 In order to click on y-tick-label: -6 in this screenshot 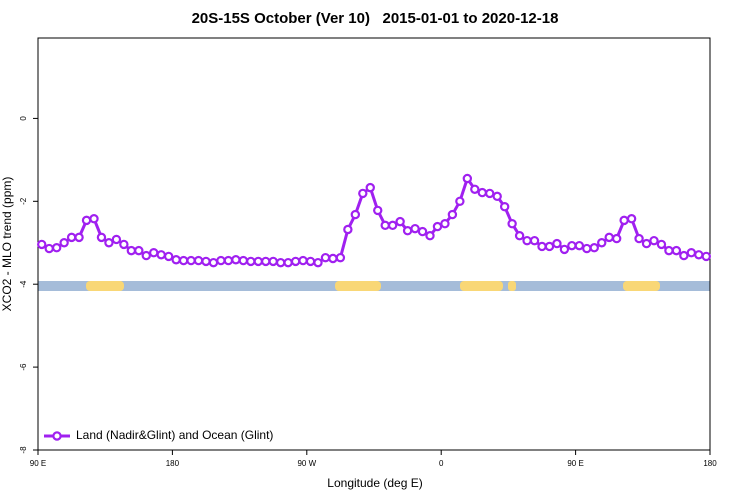, I will do `click(23, 367)`.